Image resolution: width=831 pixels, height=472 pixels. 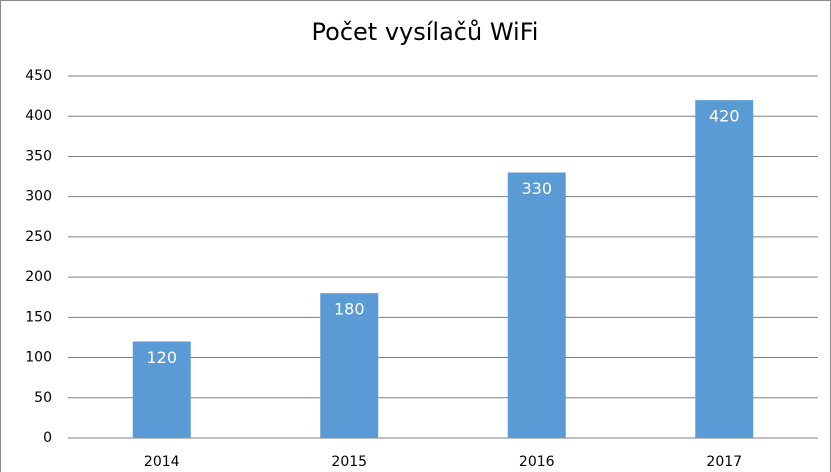 I want to click on y-tick-label: 450, so click(x=38, y=76).